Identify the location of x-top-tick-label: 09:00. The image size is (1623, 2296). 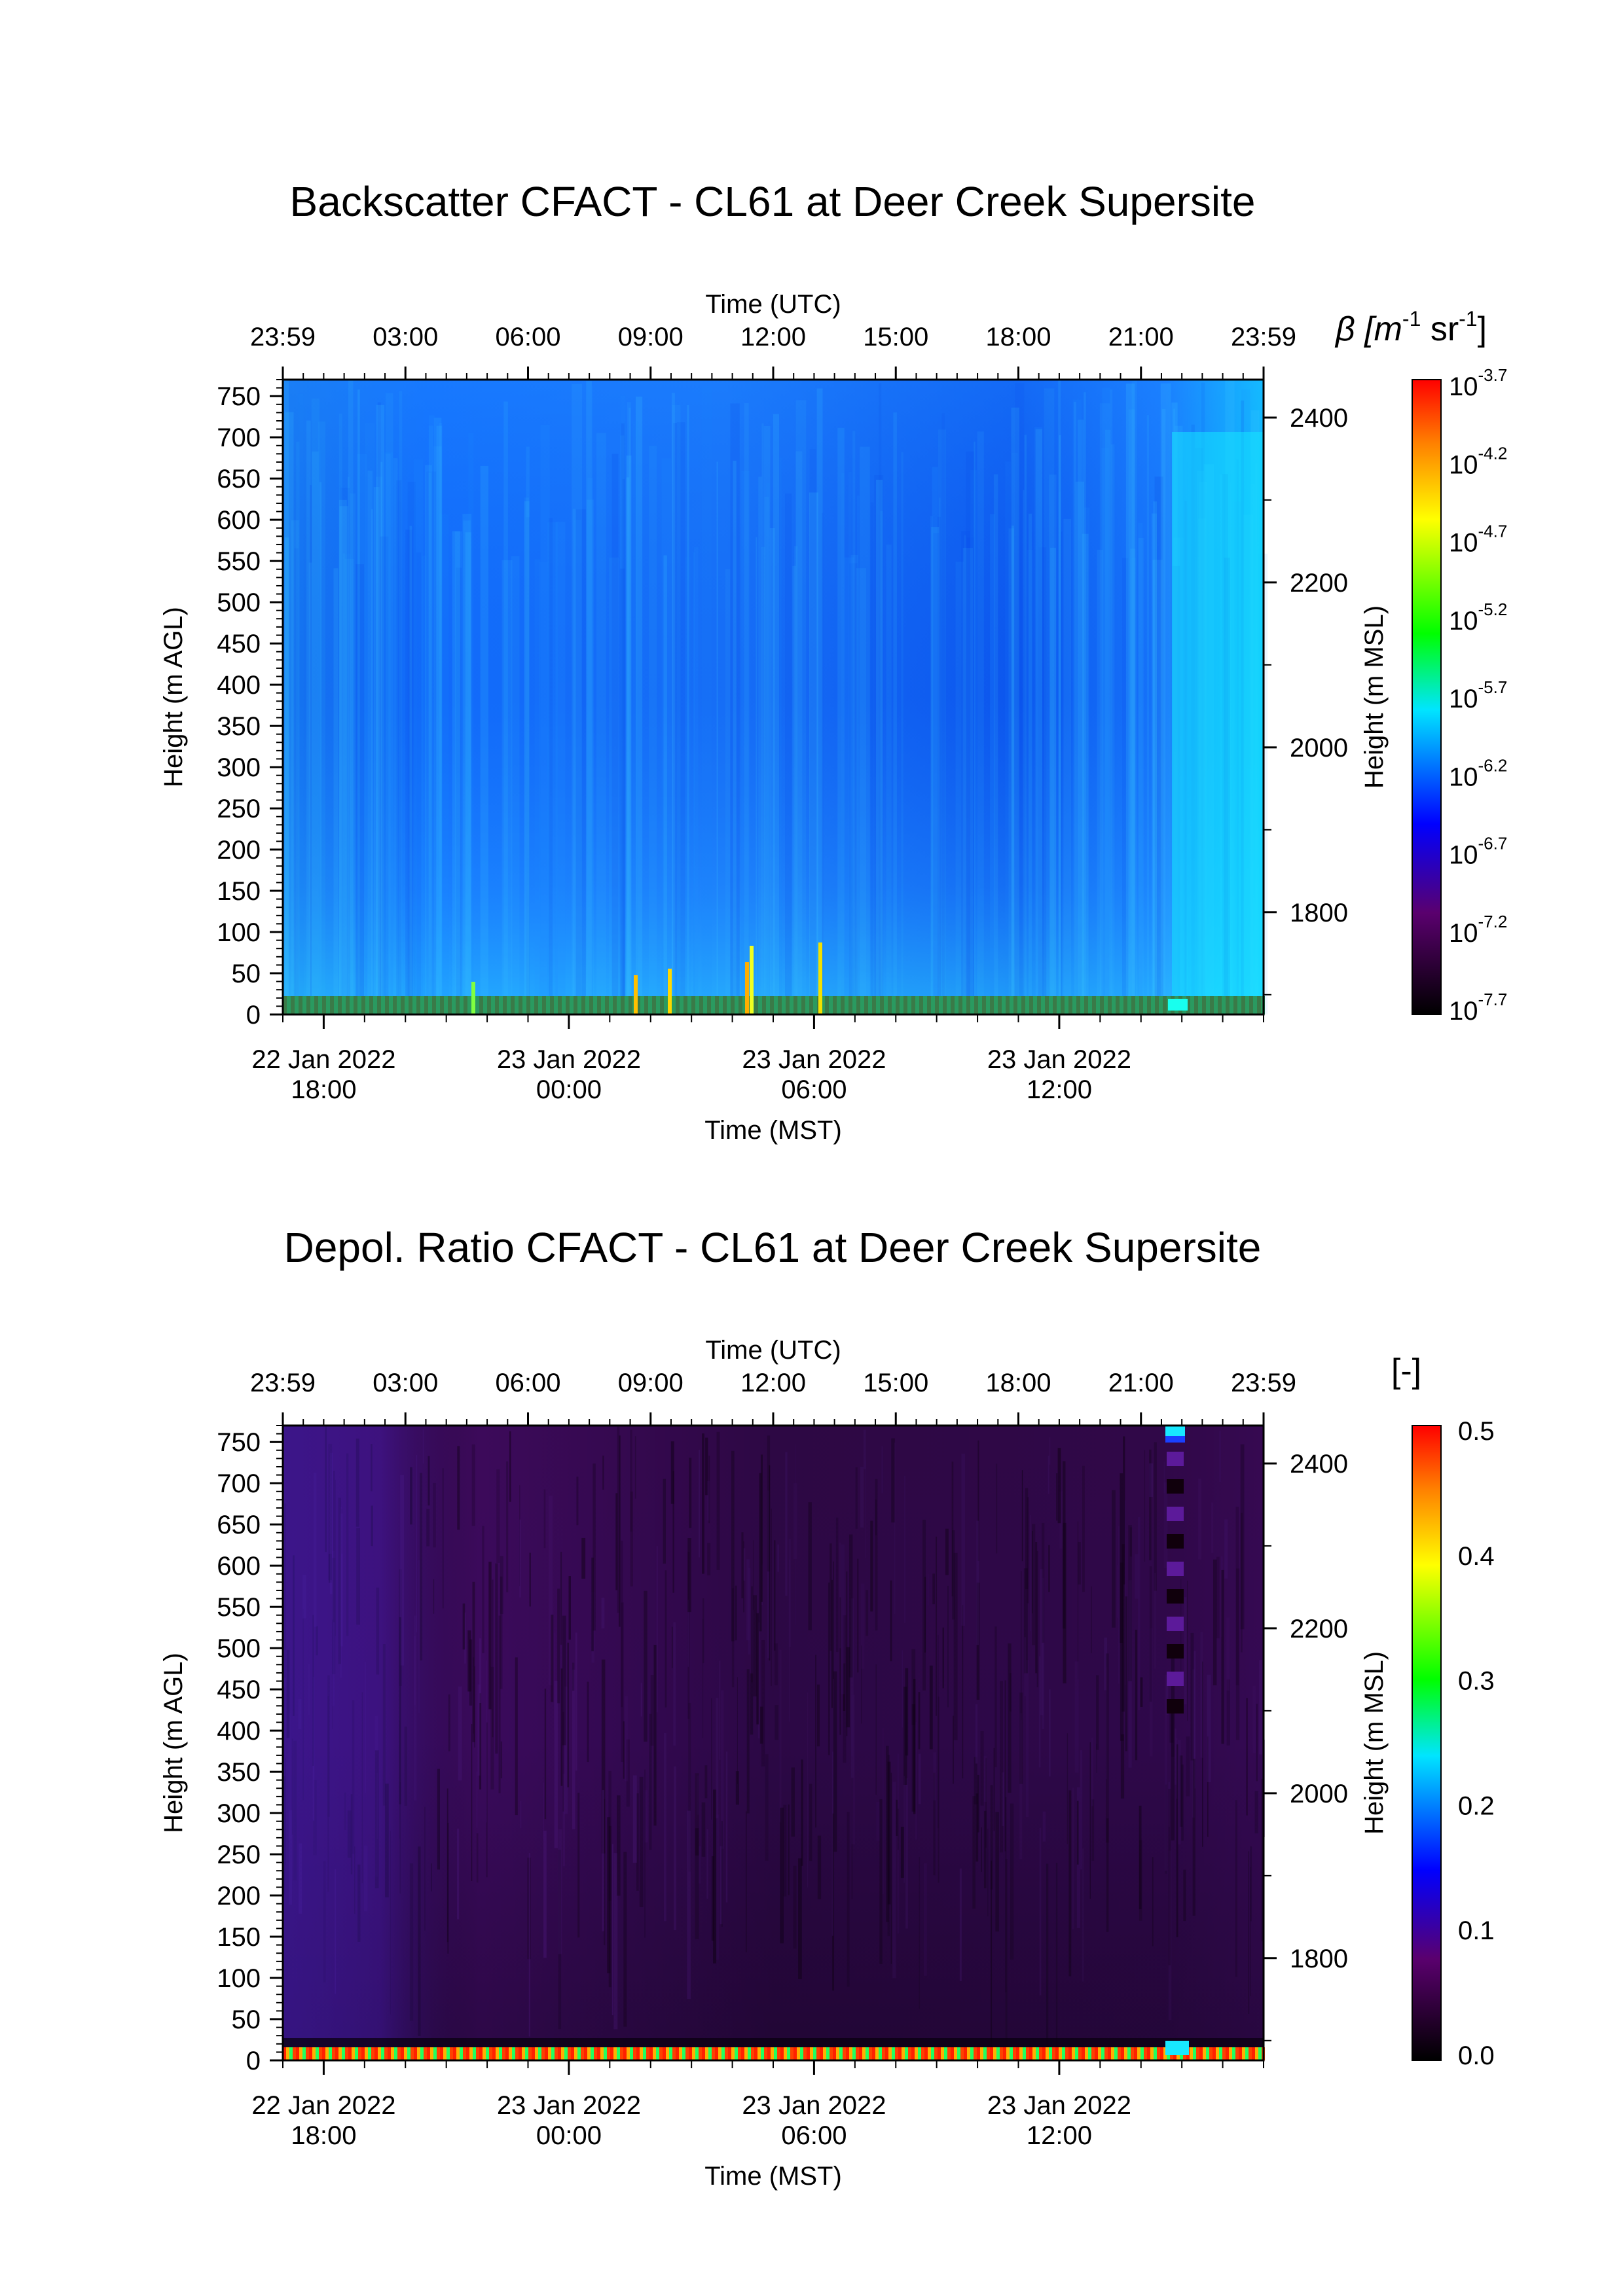
(651, 337).